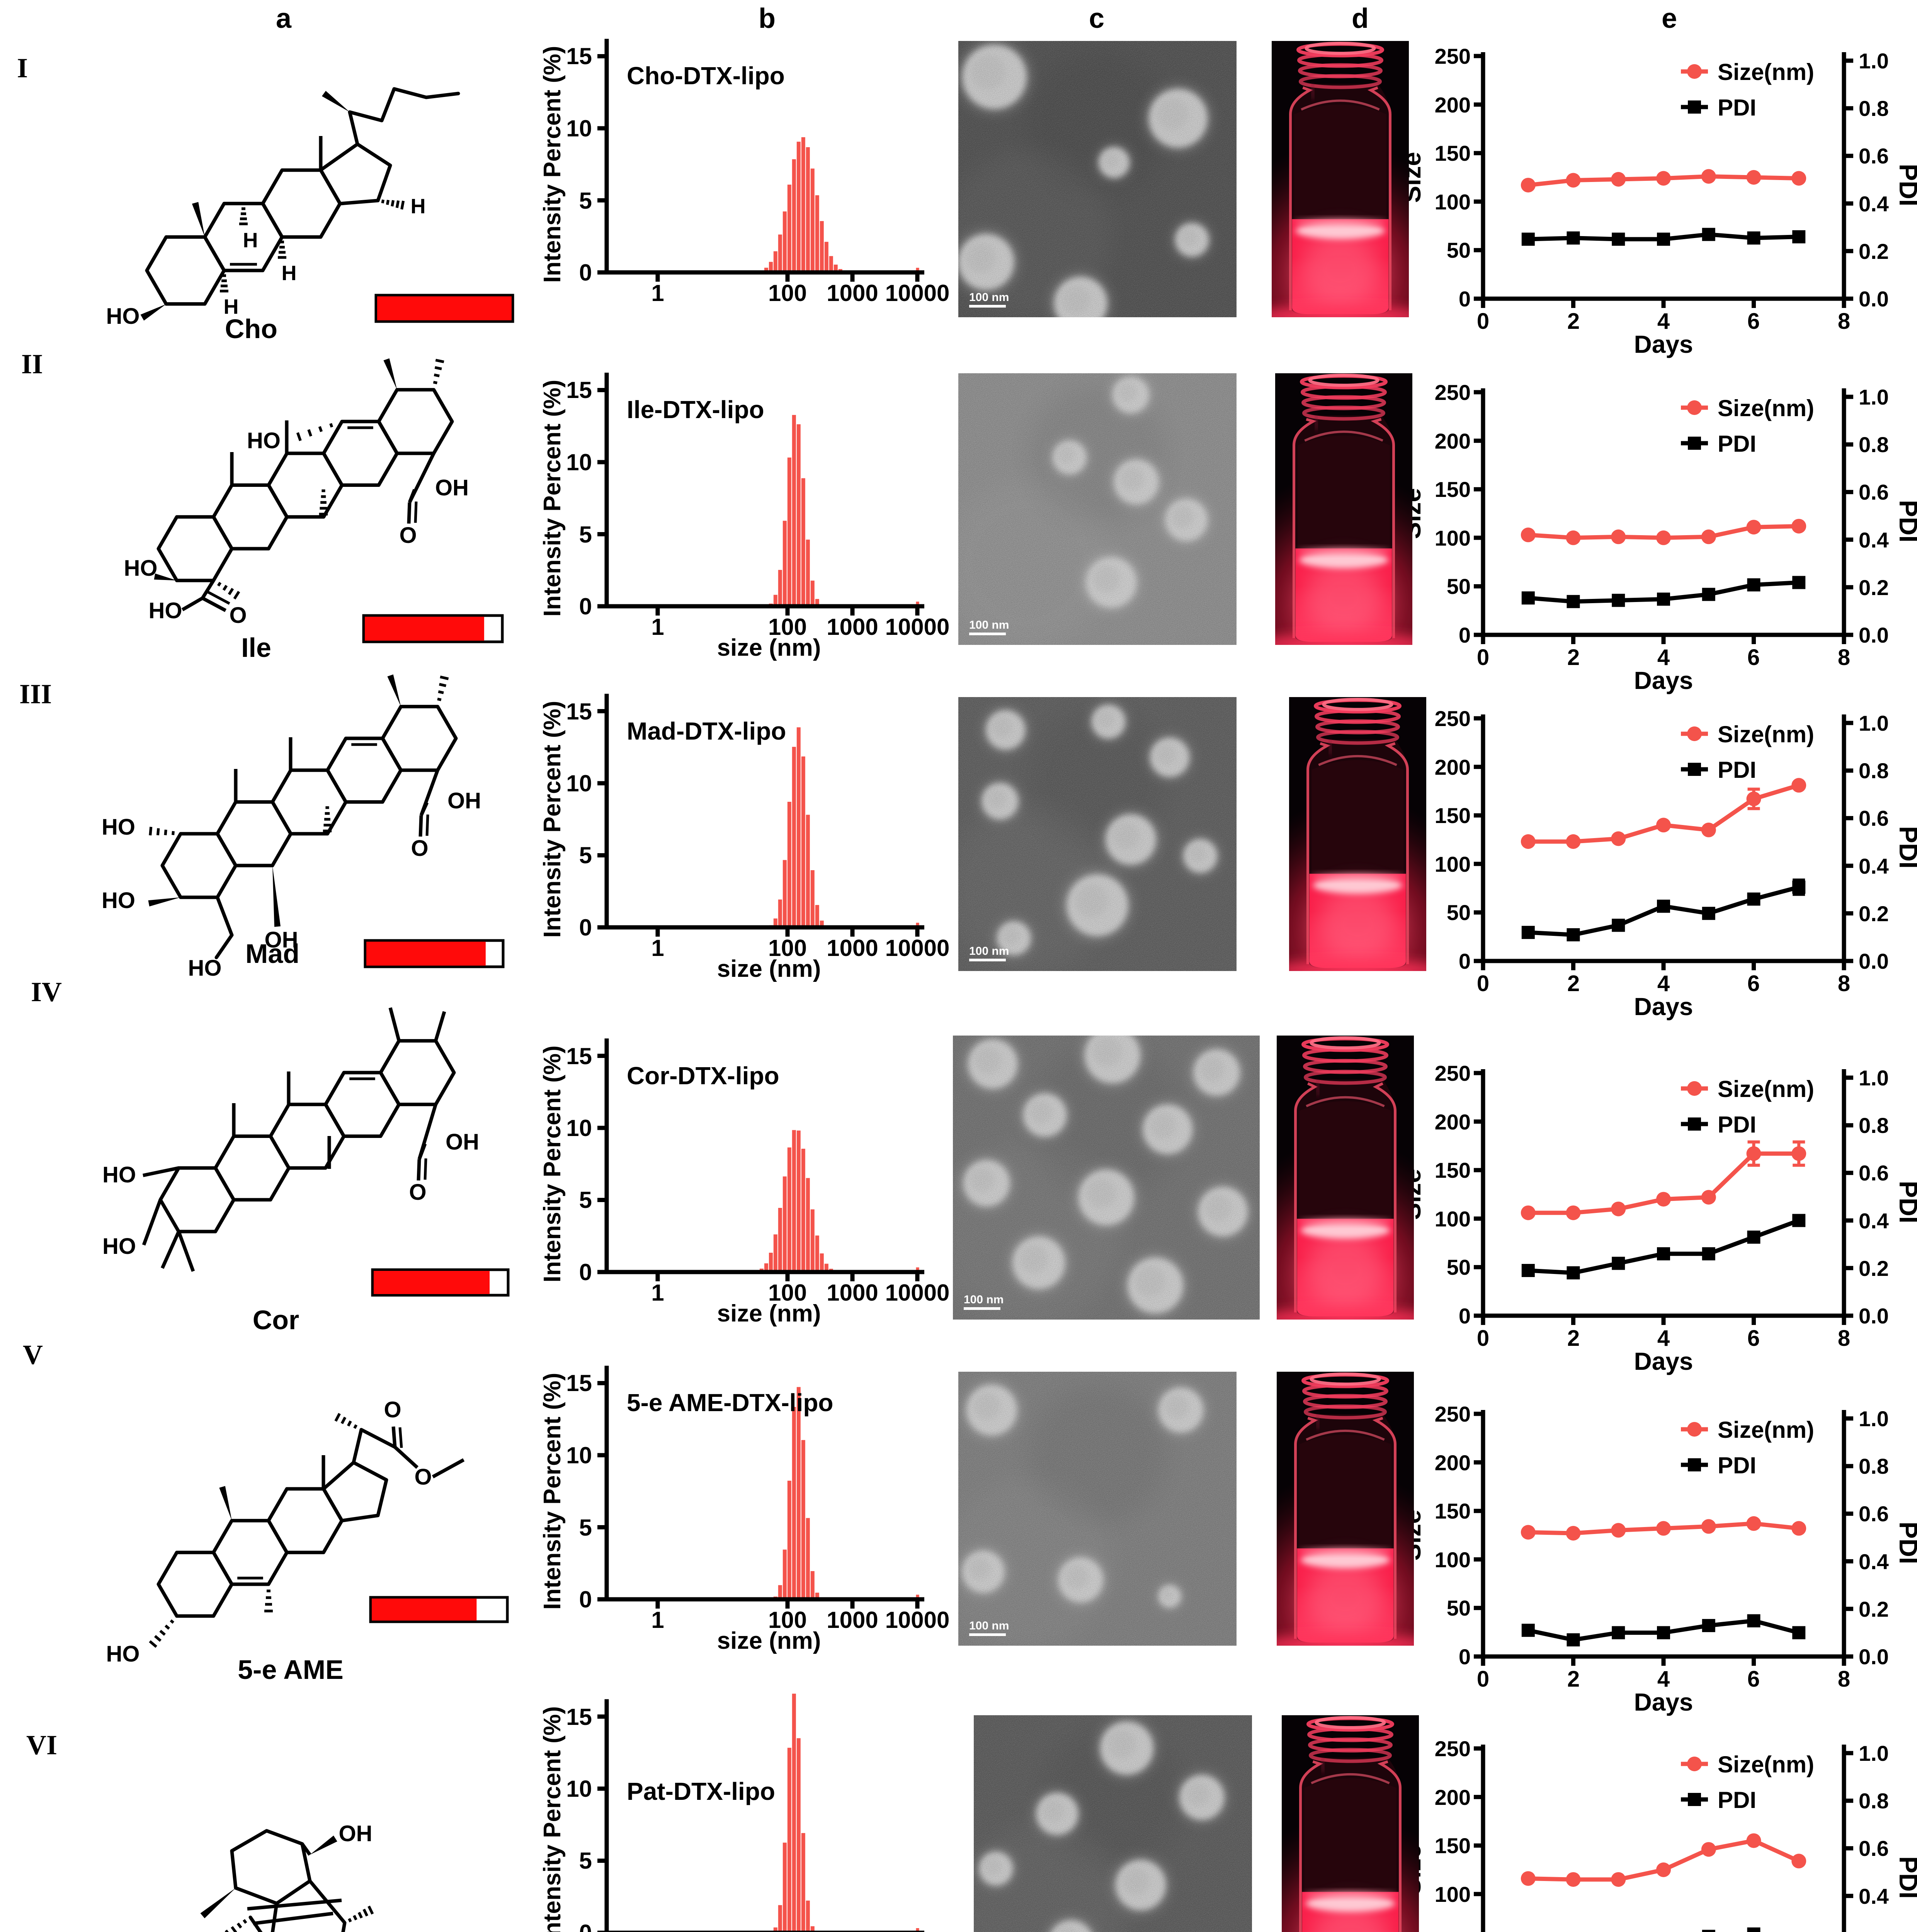 This screenshot has height=1932, width=1917. I want to click on svg-text: Ile, so click(256, 648).